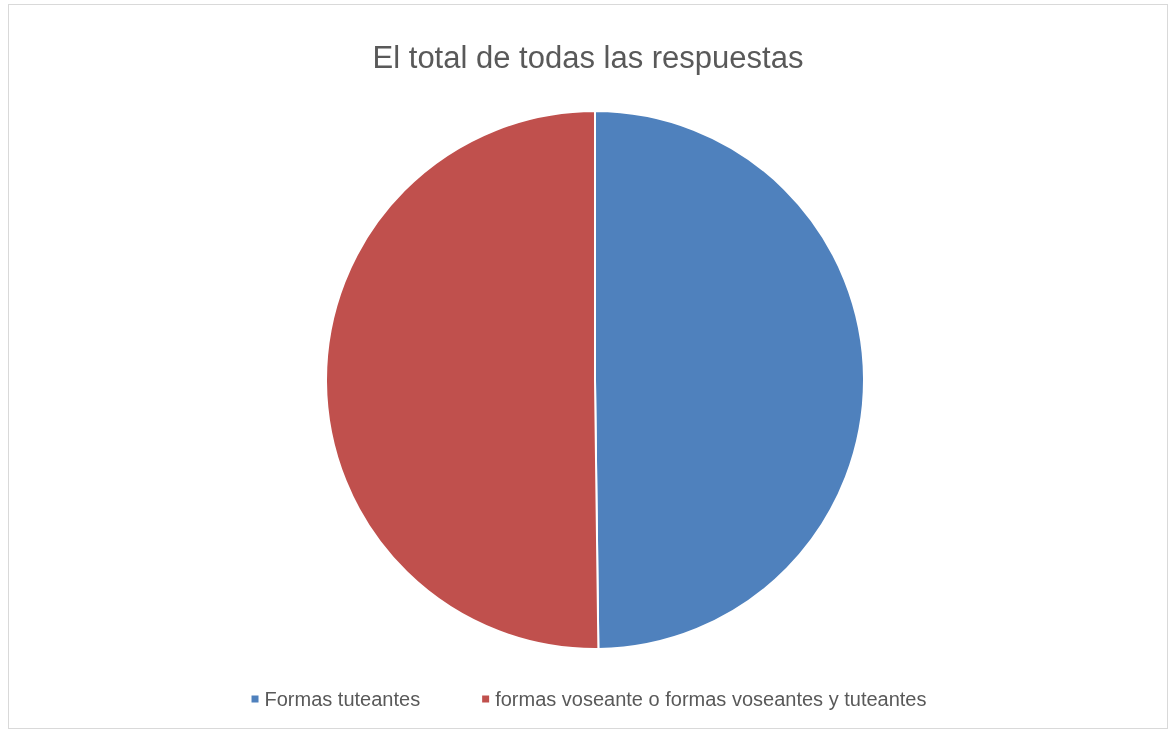 The height and width of the screenshot is (733, 1169). Describe the element at coordinates (711, 699) in the screenshot. I see `legend-label: formas voseante o formas voseantes y tuteantes` at that location.